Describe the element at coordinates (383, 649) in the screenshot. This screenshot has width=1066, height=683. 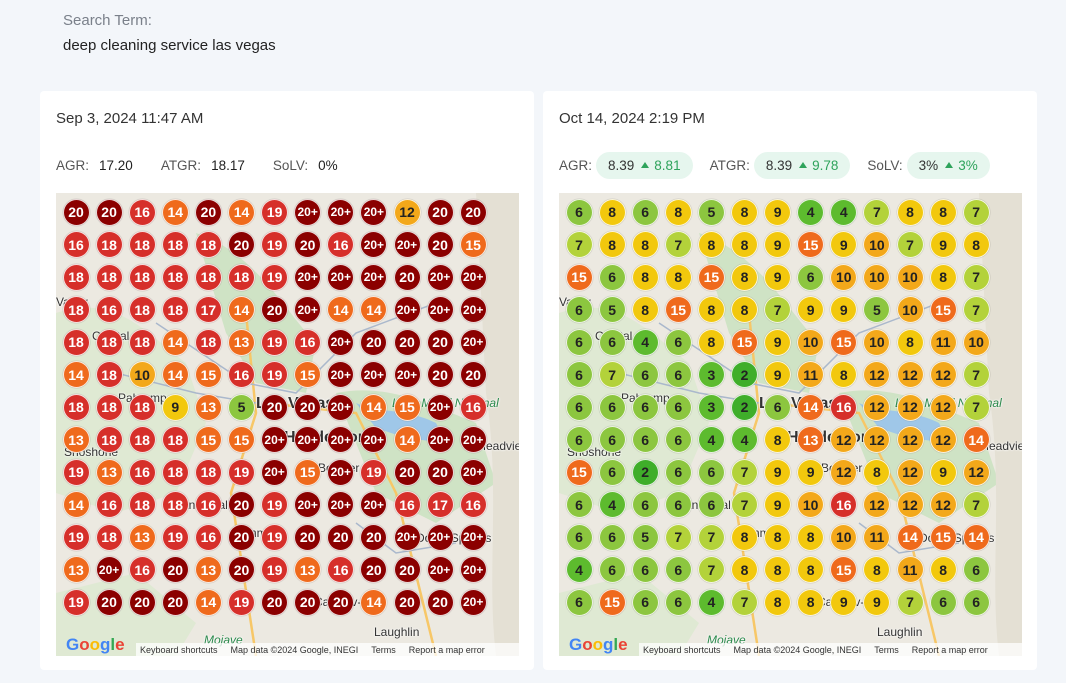
I see `terms-link: Terms` at that location.